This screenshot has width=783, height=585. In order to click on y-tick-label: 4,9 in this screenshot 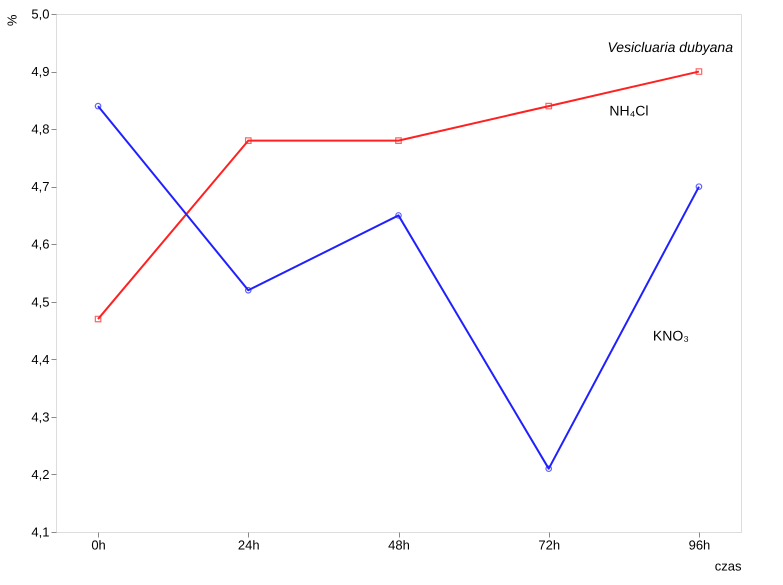, I will do `click(40, 72)`.